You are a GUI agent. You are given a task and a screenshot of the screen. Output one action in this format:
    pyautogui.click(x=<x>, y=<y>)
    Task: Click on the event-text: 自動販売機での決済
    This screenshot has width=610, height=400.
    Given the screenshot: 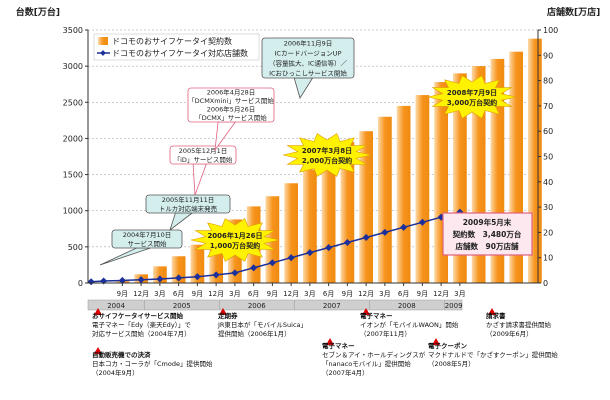 What is the action you would take?
    pyautogui.click(x=121, y=354)
    